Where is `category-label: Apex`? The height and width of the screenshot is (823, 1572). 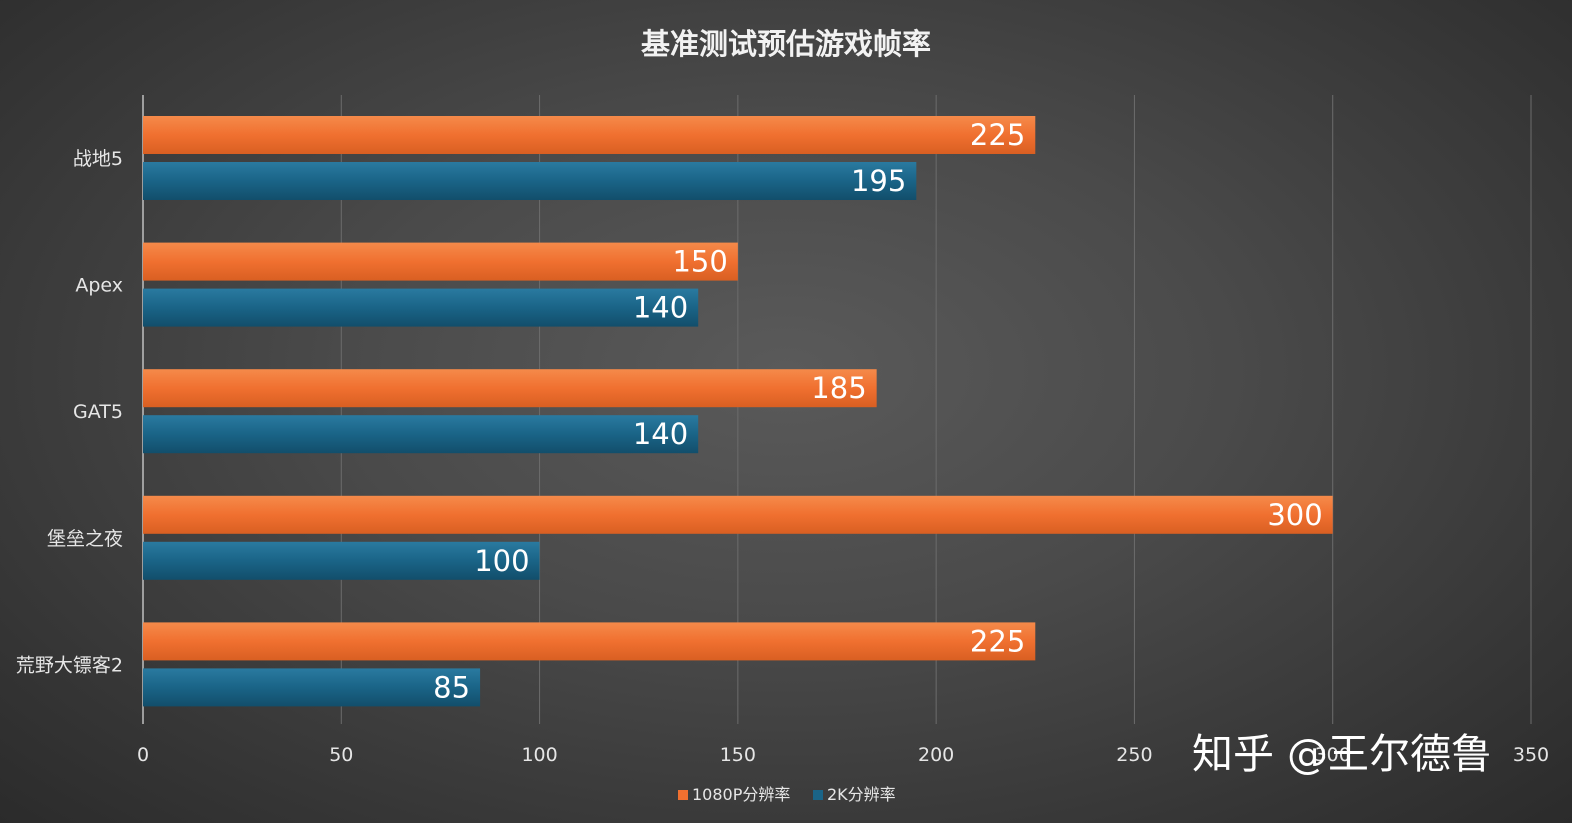
category-label: Apex is located at coordinates (99, 286).